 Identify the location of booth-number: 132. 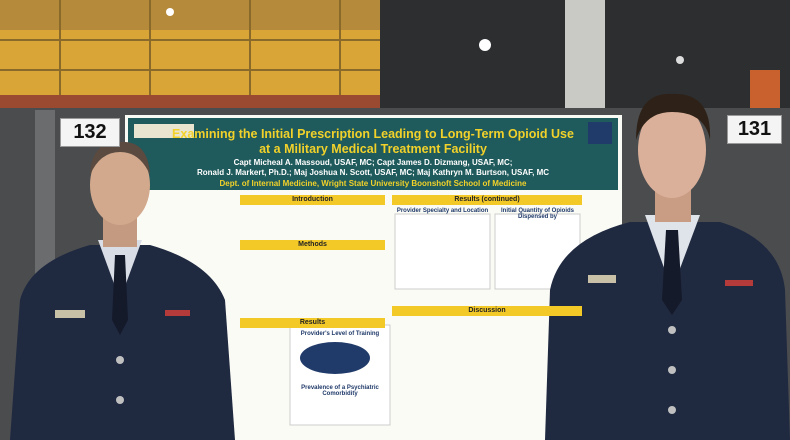
(90, 132).